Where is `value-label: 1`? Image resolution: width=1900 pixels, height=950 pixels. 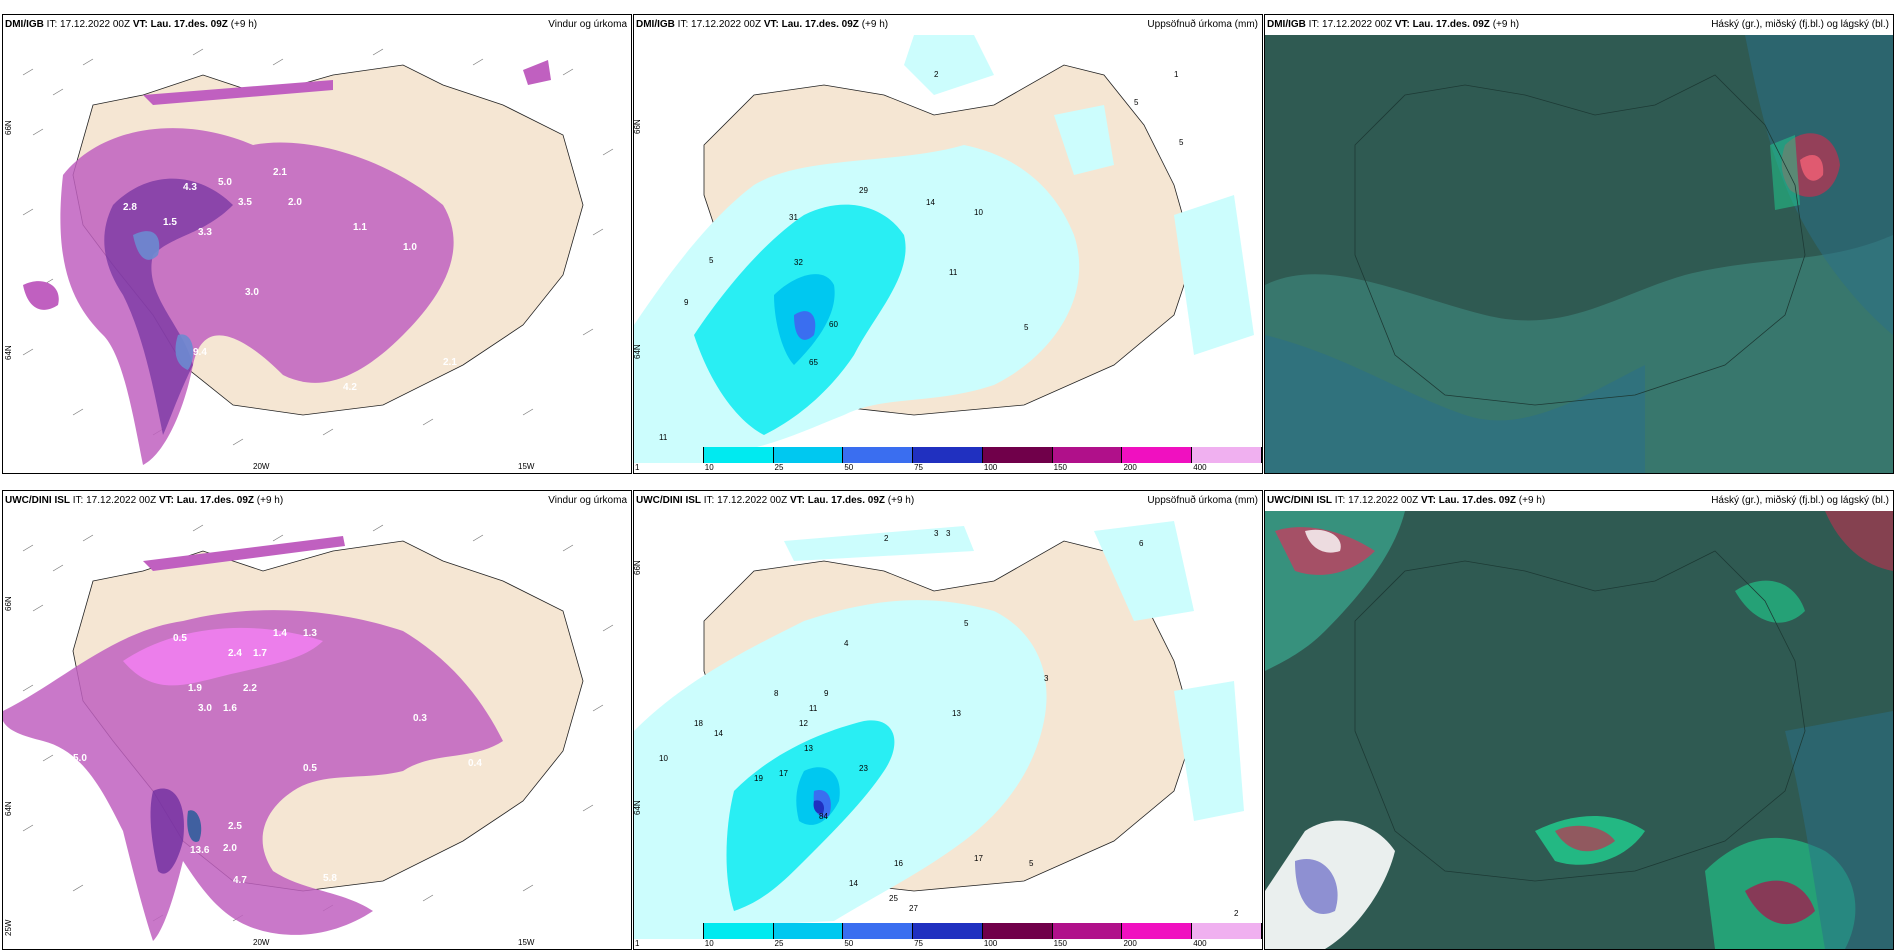
value-label: 1 is located at coordinates (1176, 74).